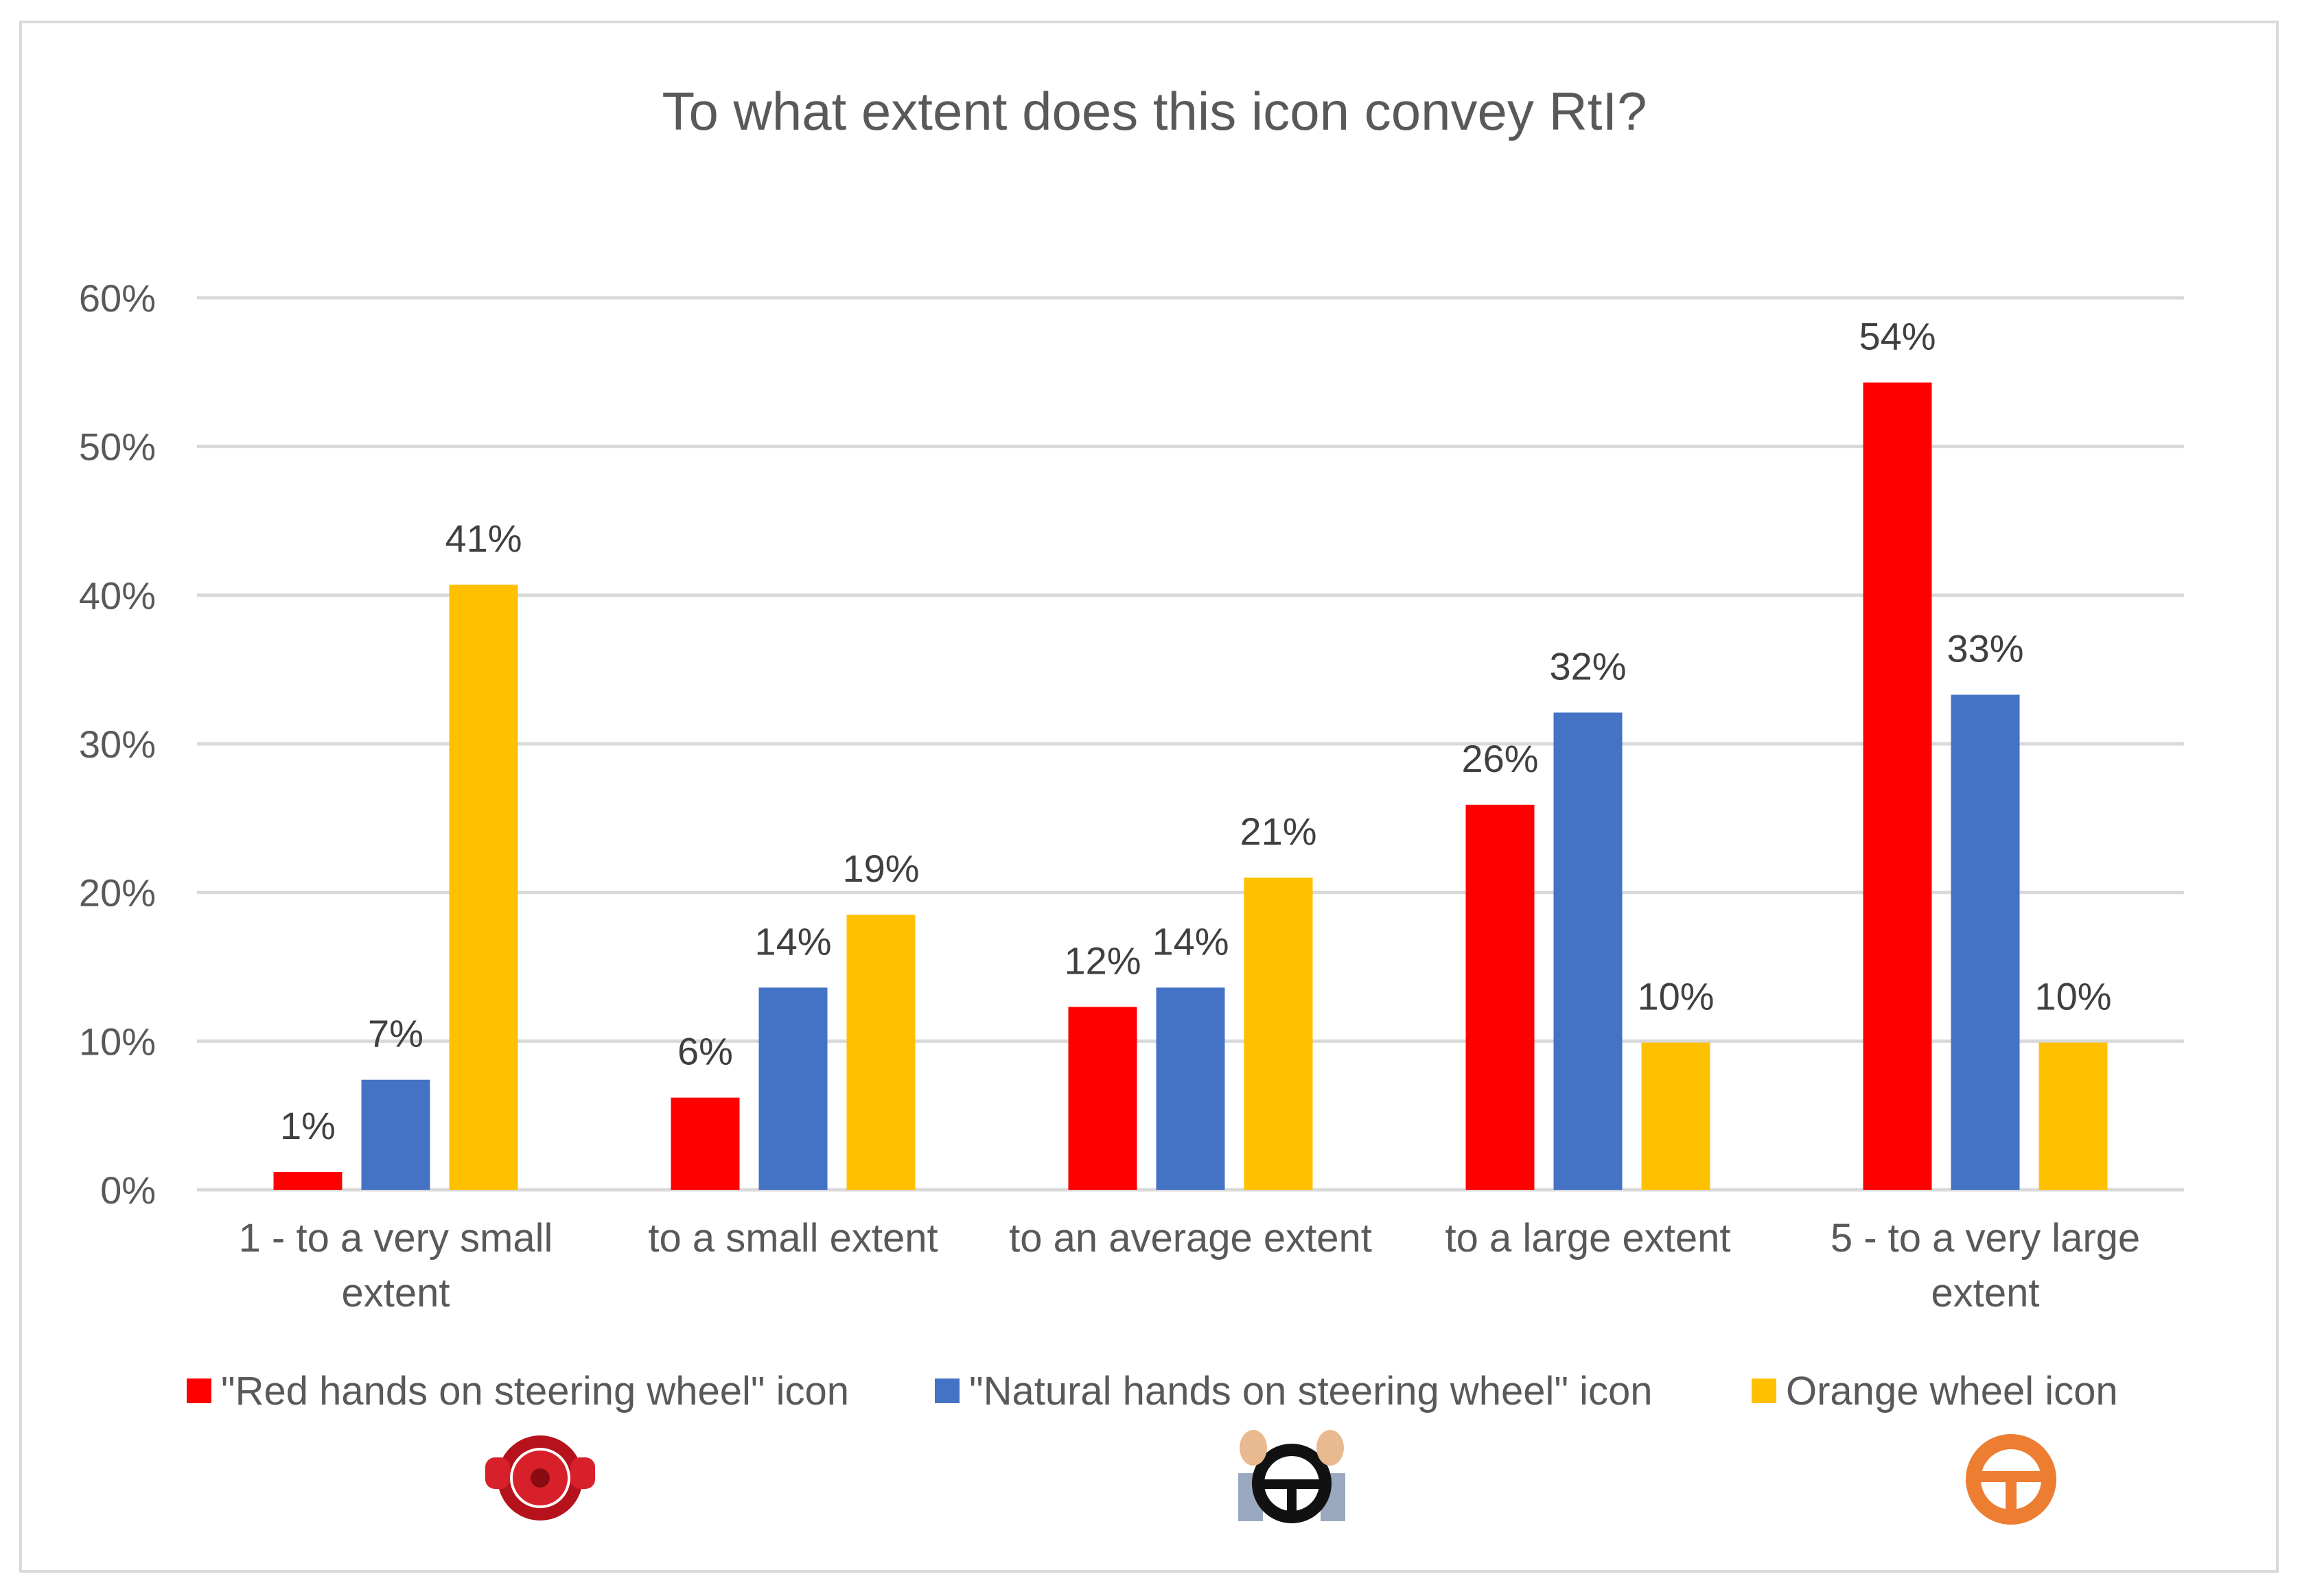 This screenshot has height=1596, width=2300. What do you see at coordinates (705, 1051) in the screenshot?
I see `data-label: 6%` at bounding box center [705, 1051].